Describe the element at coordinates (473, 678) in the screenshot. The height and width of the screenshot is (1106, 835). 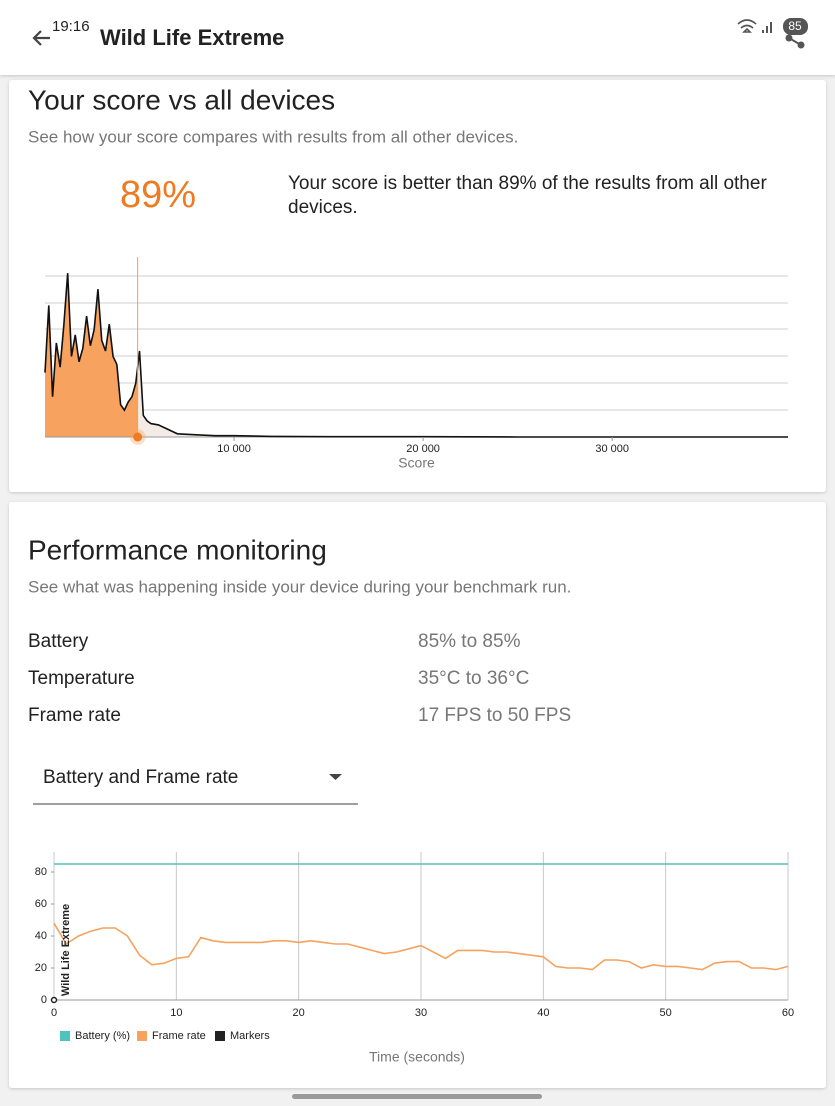
I see `row-value: 35°C to 36°C` at that location.